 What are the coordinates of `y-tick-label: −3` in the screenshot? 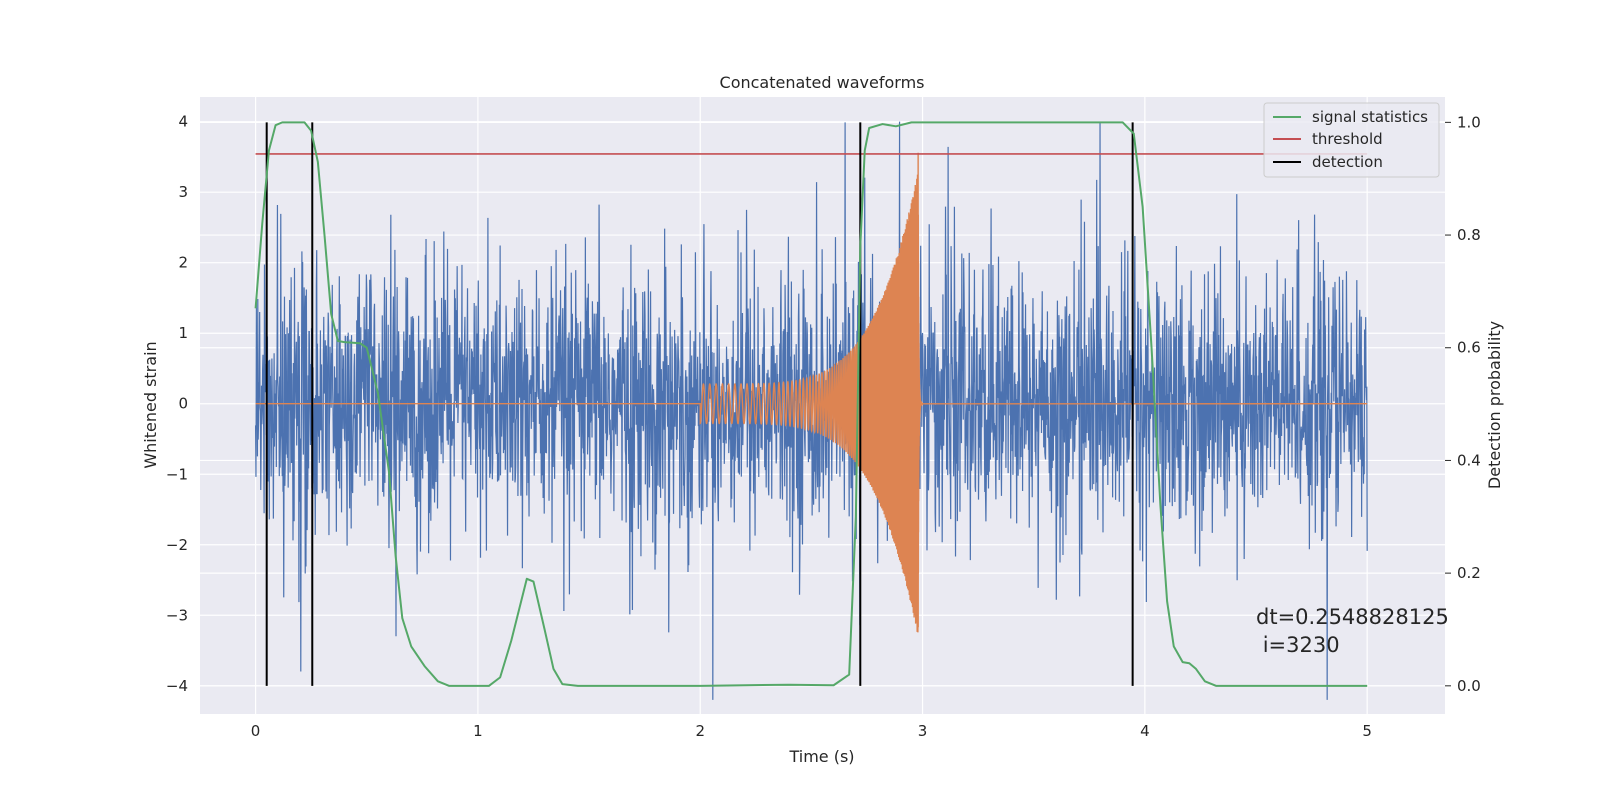 It's located at (177, 615).